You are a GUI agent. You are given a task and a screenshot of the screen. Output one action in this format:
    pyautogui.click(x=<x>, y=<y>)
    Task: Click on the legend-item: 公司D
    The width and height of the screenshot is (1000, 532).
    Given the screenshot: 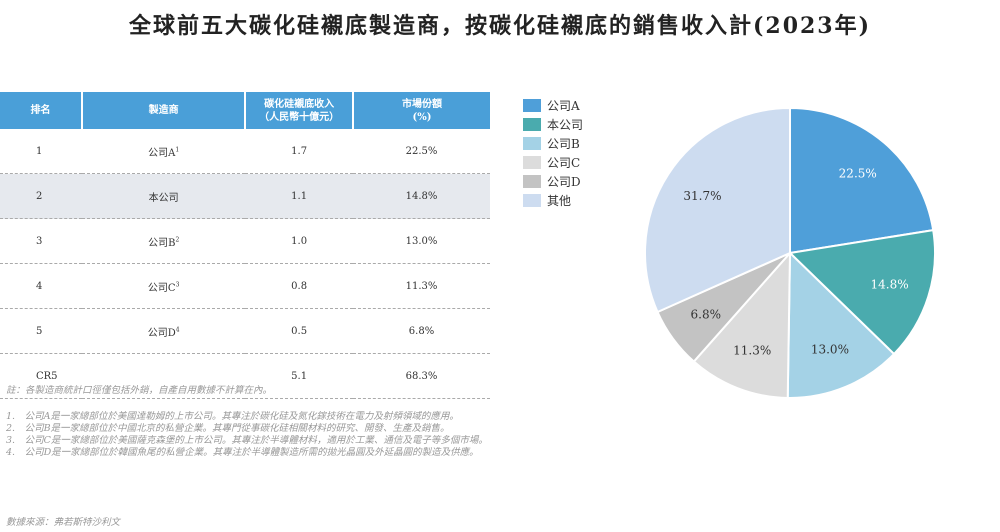 What is the action you would take?
    pyautogui.click(x=553, y=181)
    